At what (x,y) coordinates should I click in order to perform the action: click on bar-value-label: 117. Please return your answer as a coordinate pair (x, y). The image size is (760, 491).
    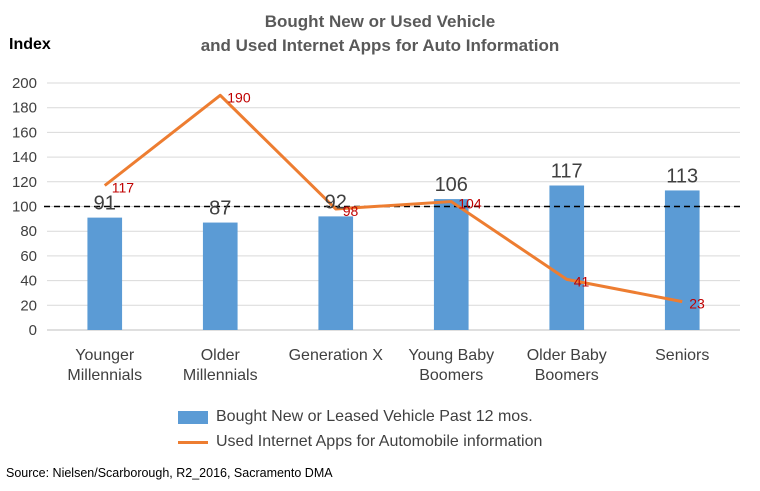
    Looking at the image, I should click on (567, 172).